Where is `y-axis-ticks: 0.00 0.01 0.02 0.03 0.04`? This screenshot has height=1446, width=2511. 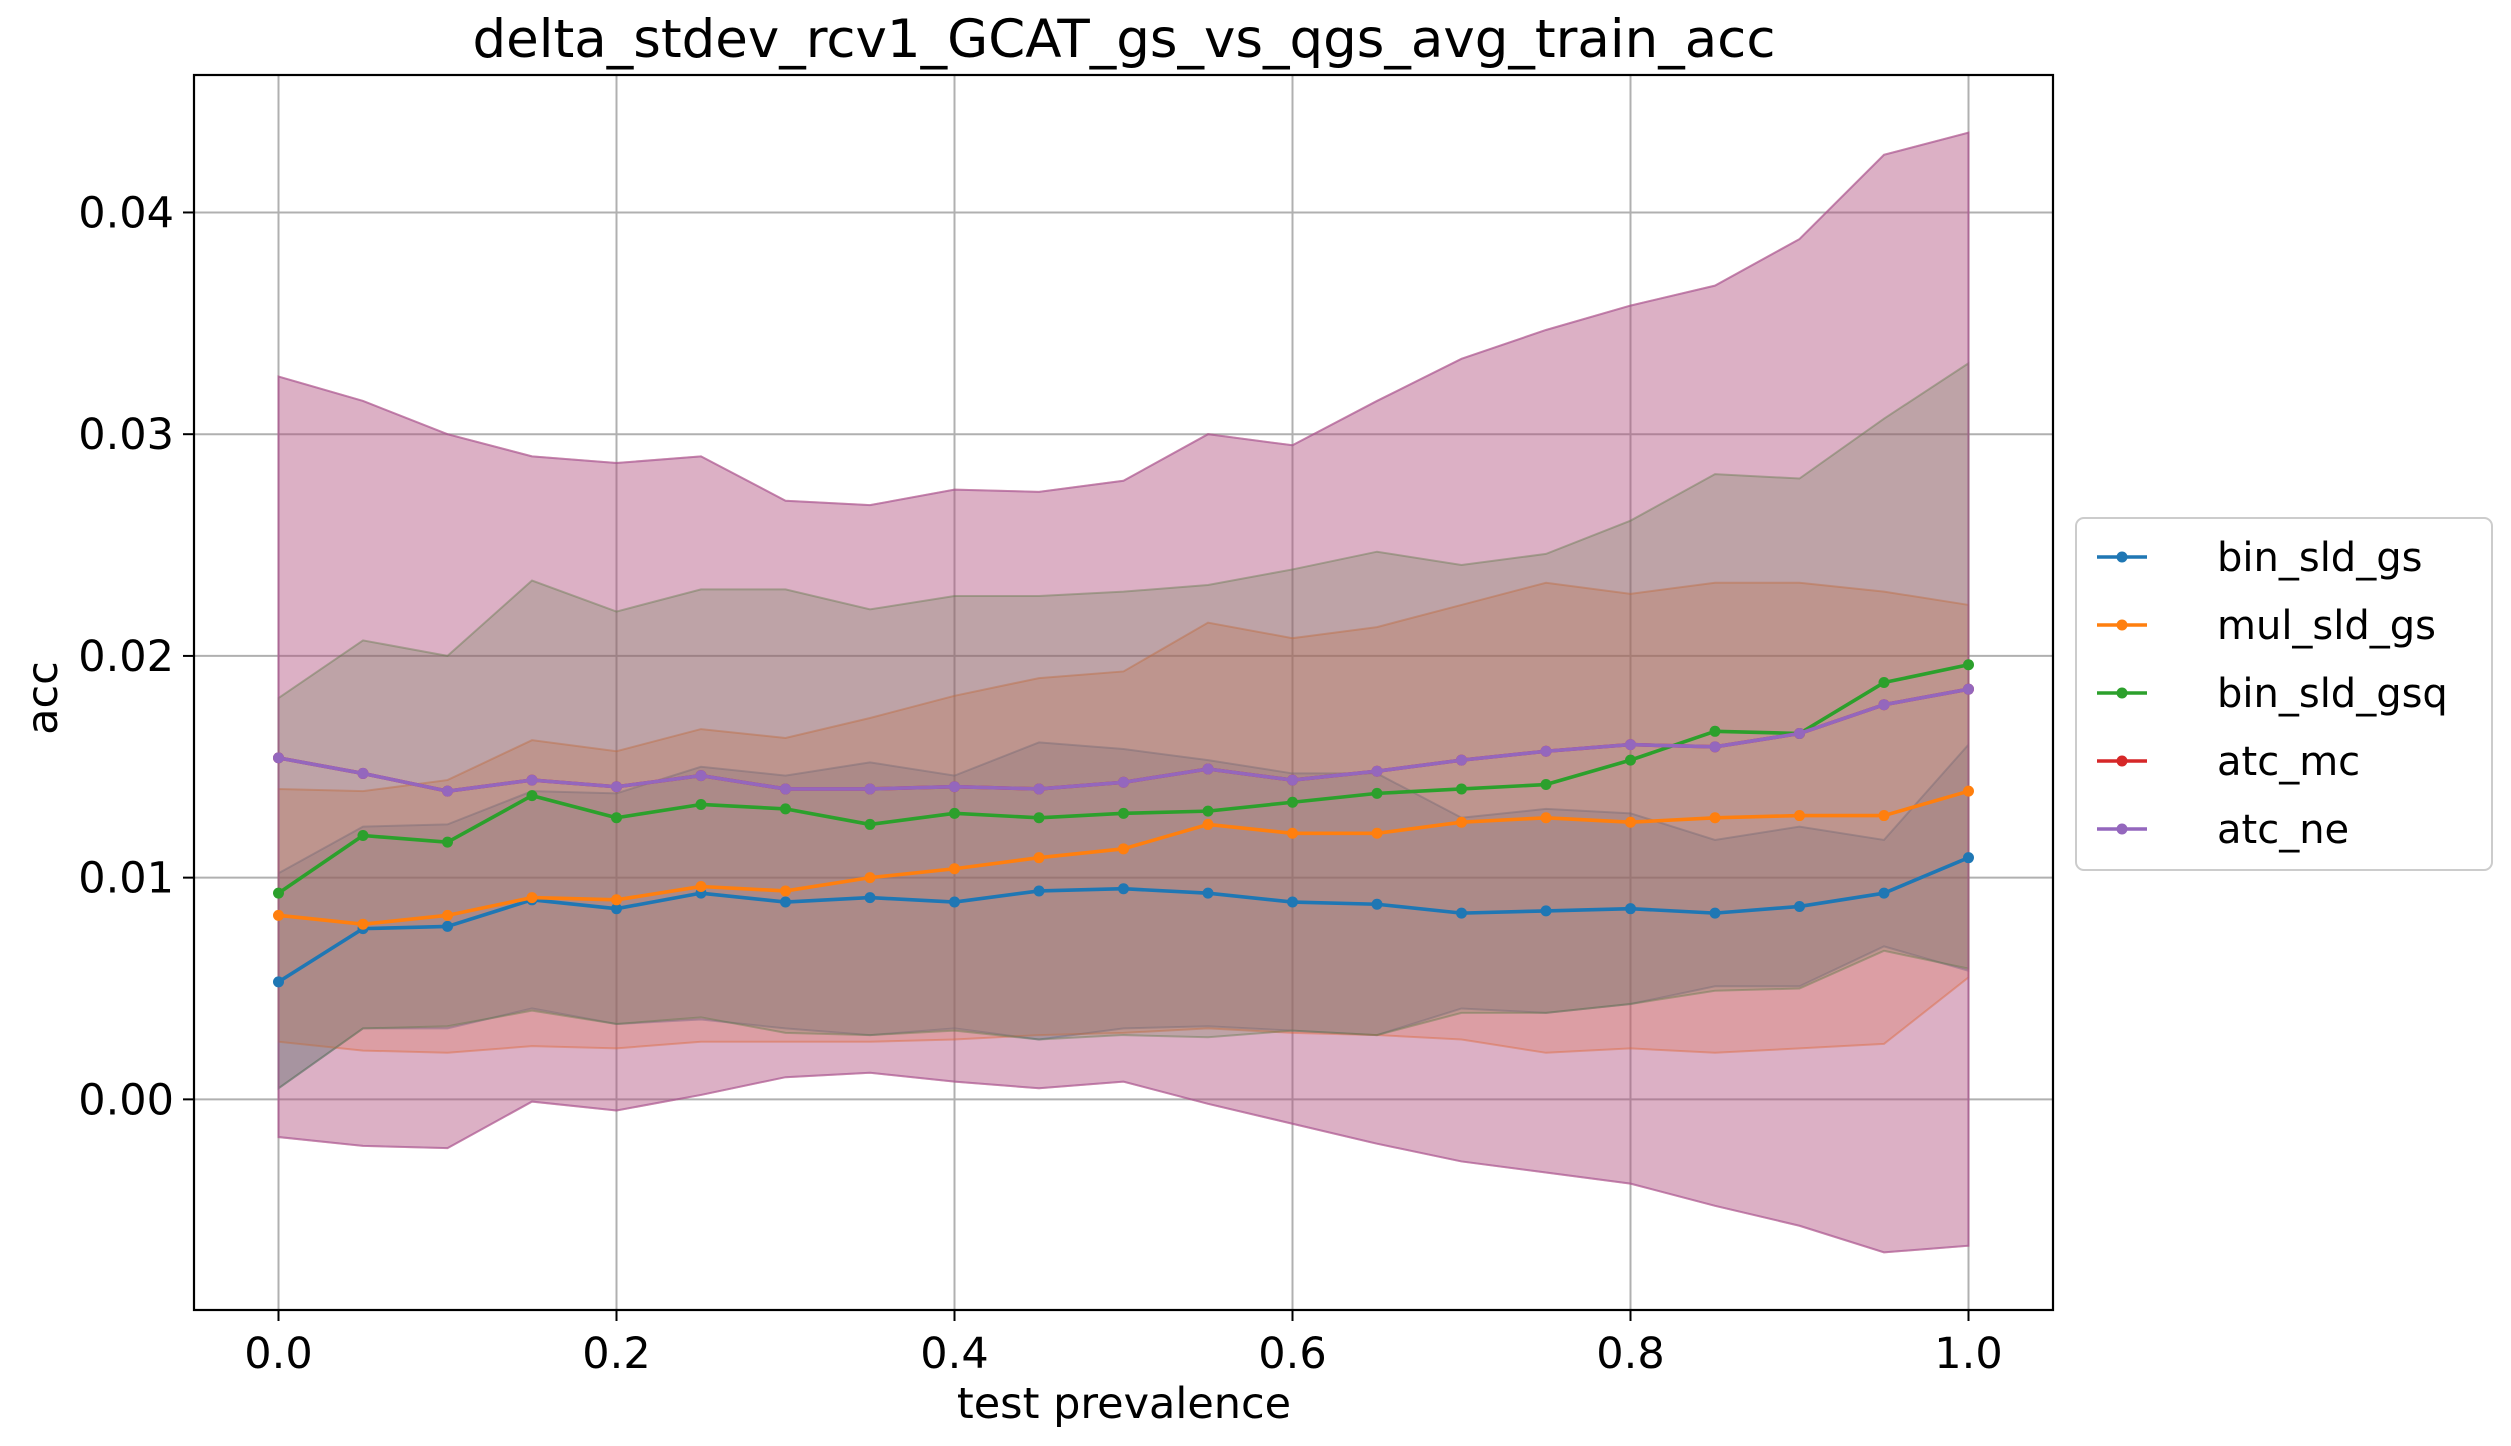
y-axis-ticks: 0.00 0.01 0.02 0.03 0.04 is located at coordinates (136, 656).